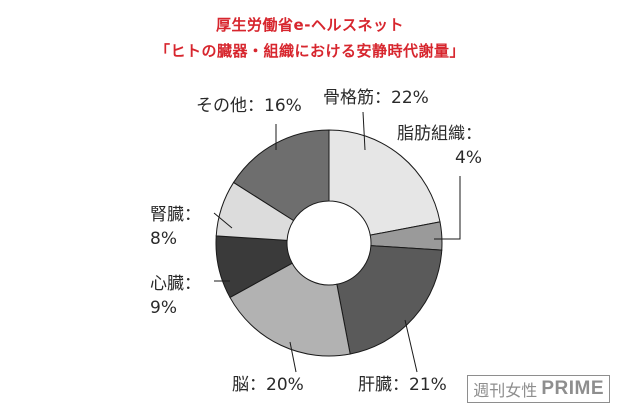 This screenshot has height=413, width=620. I want to click on slice-label-adipose-tissue: 脂肪組織： 4%, so click(439, 146).